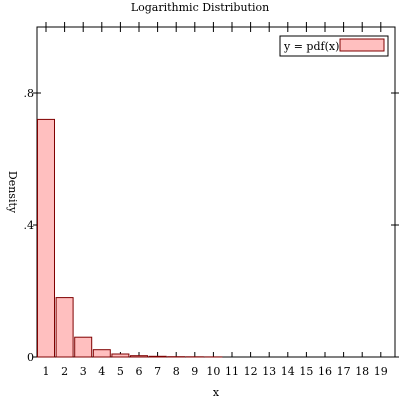  I want to click on legend: y = pdf(x), so click(334, 46).